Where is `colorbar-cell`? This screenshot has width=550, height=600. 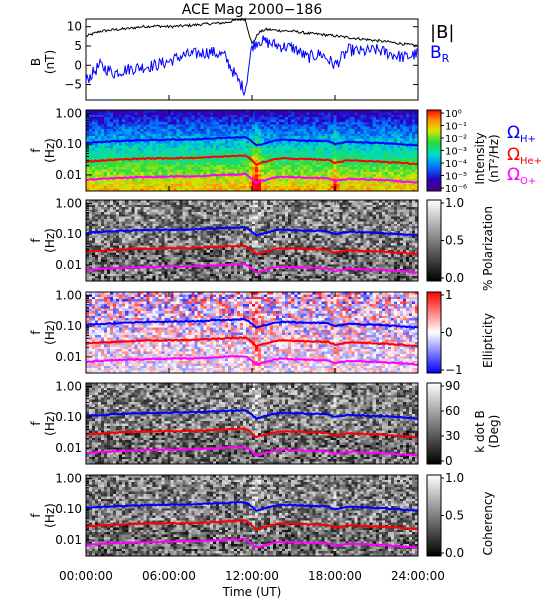
colorbar-cell is located at coordinates (434, 119).